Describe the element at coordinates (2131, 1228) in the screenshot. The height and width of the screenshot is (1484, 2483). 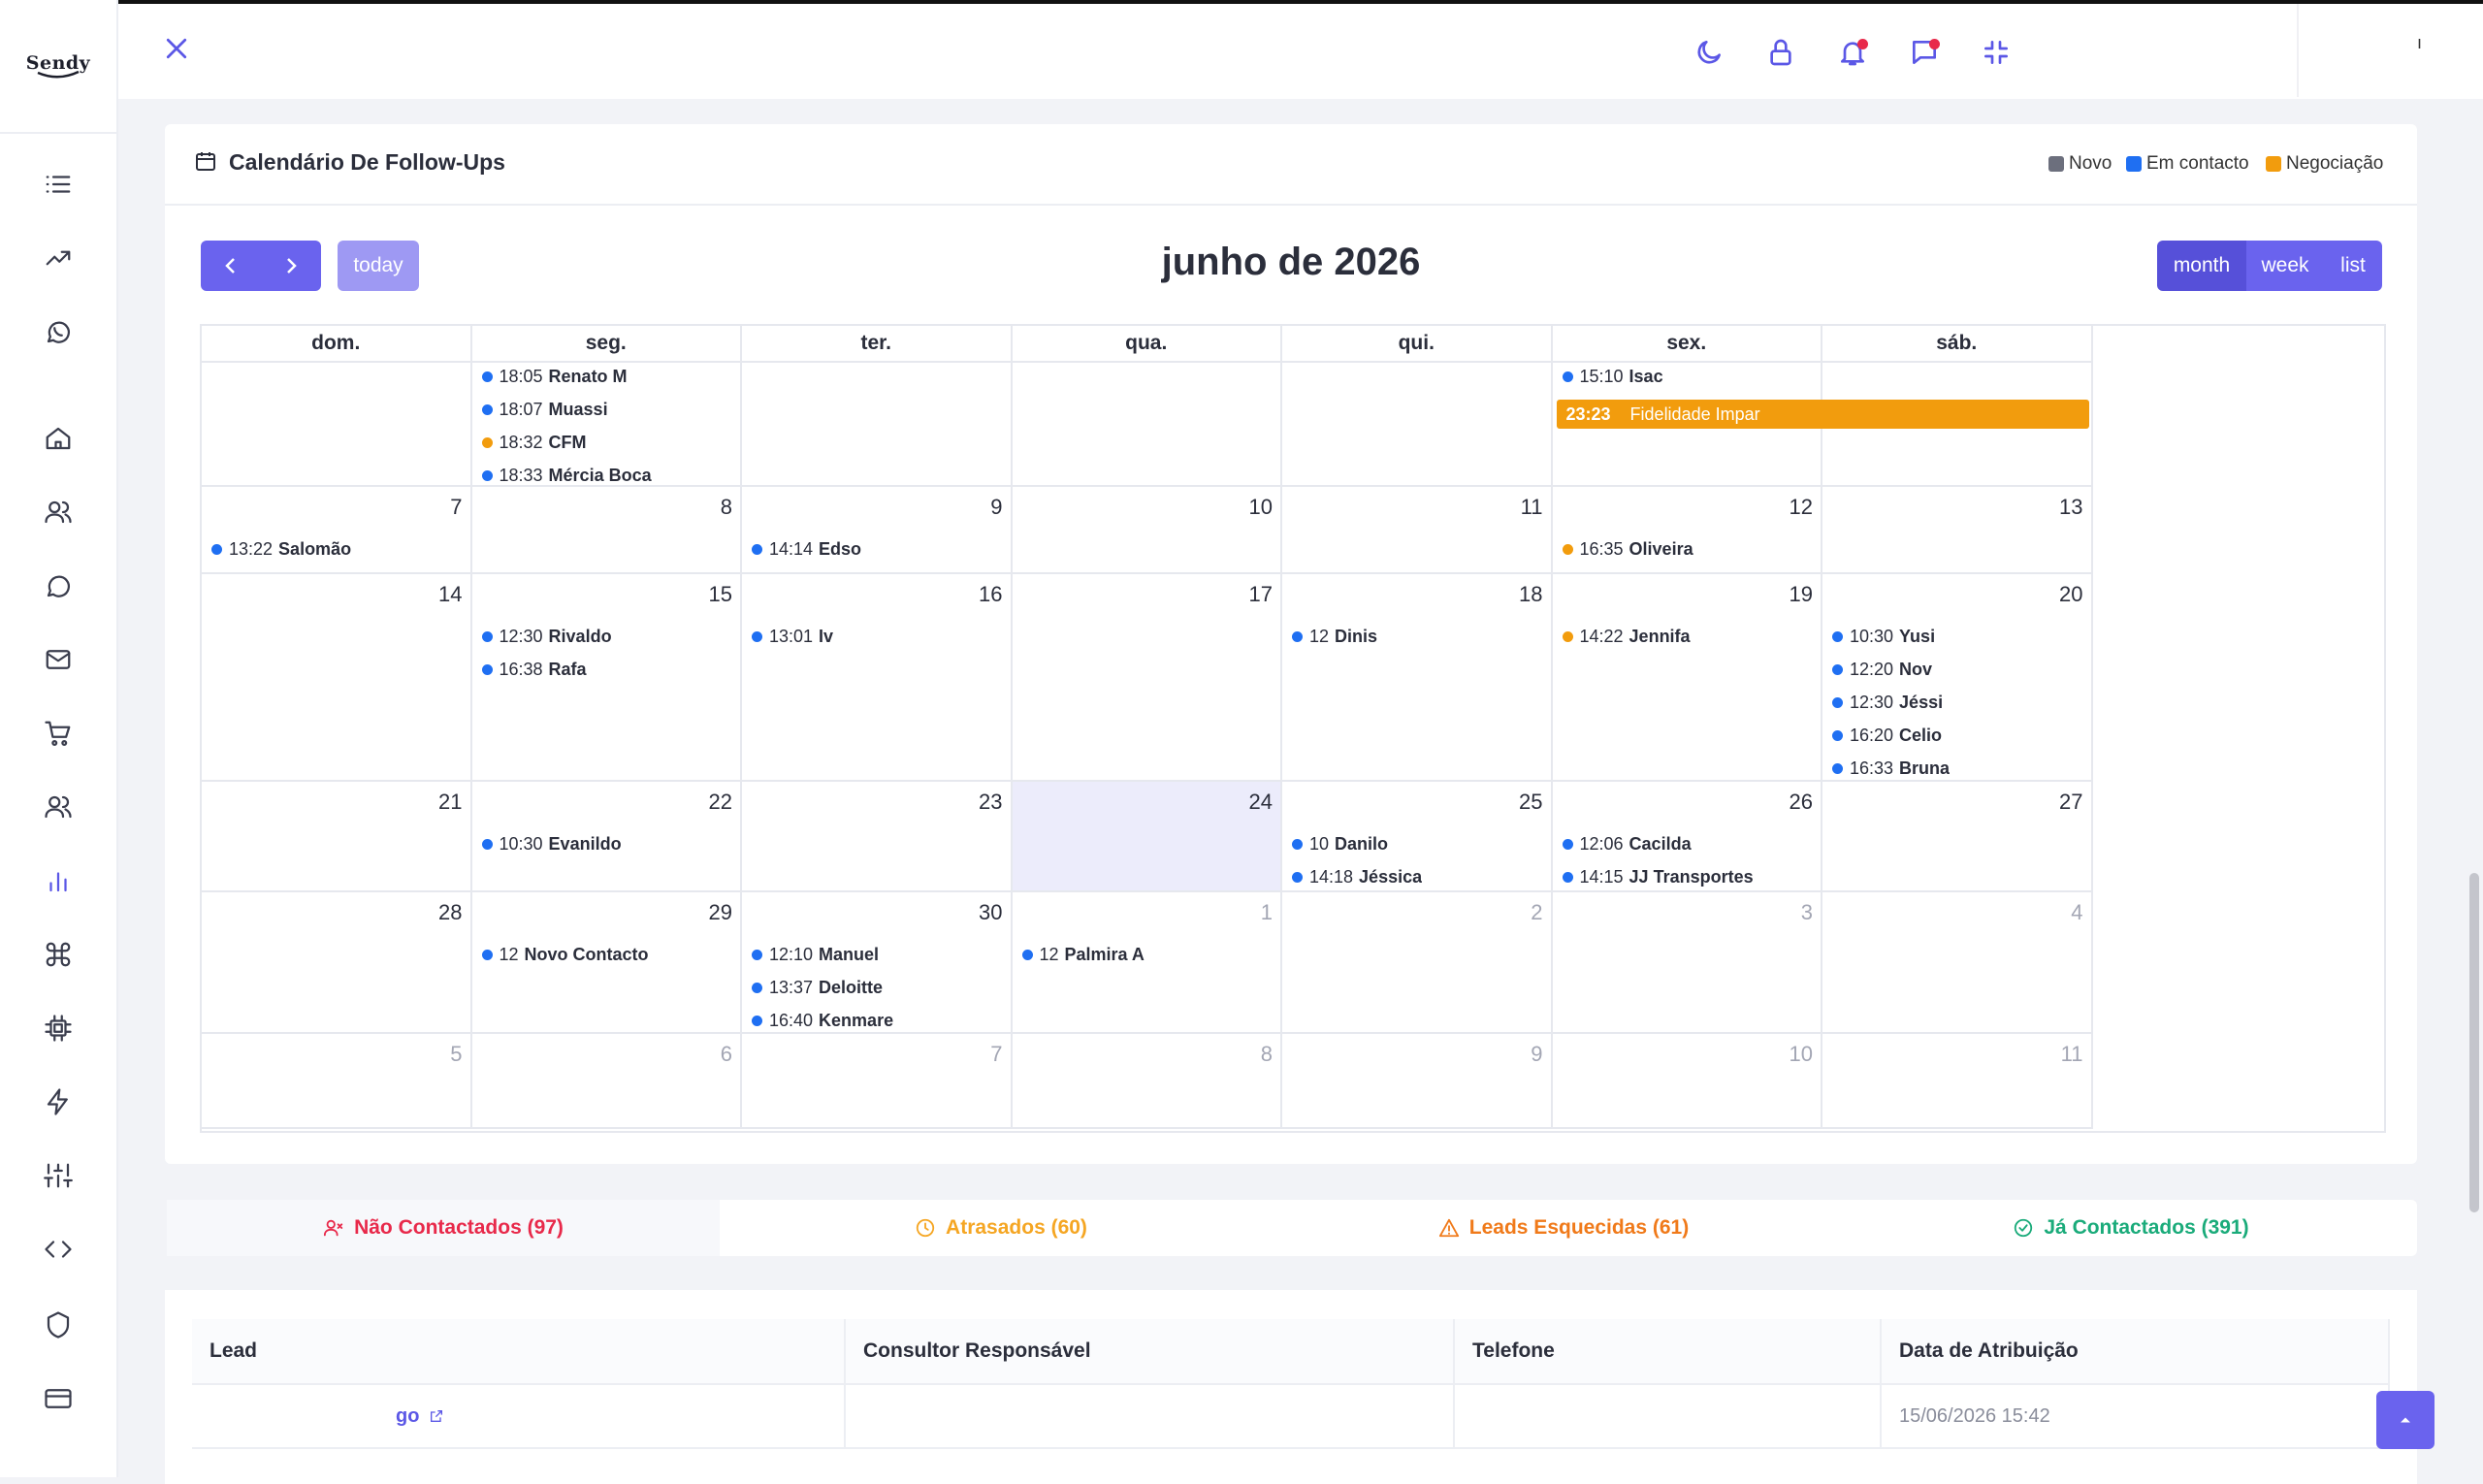
I see `tab-ja-contactados: Já Contactados (391)` at that location.